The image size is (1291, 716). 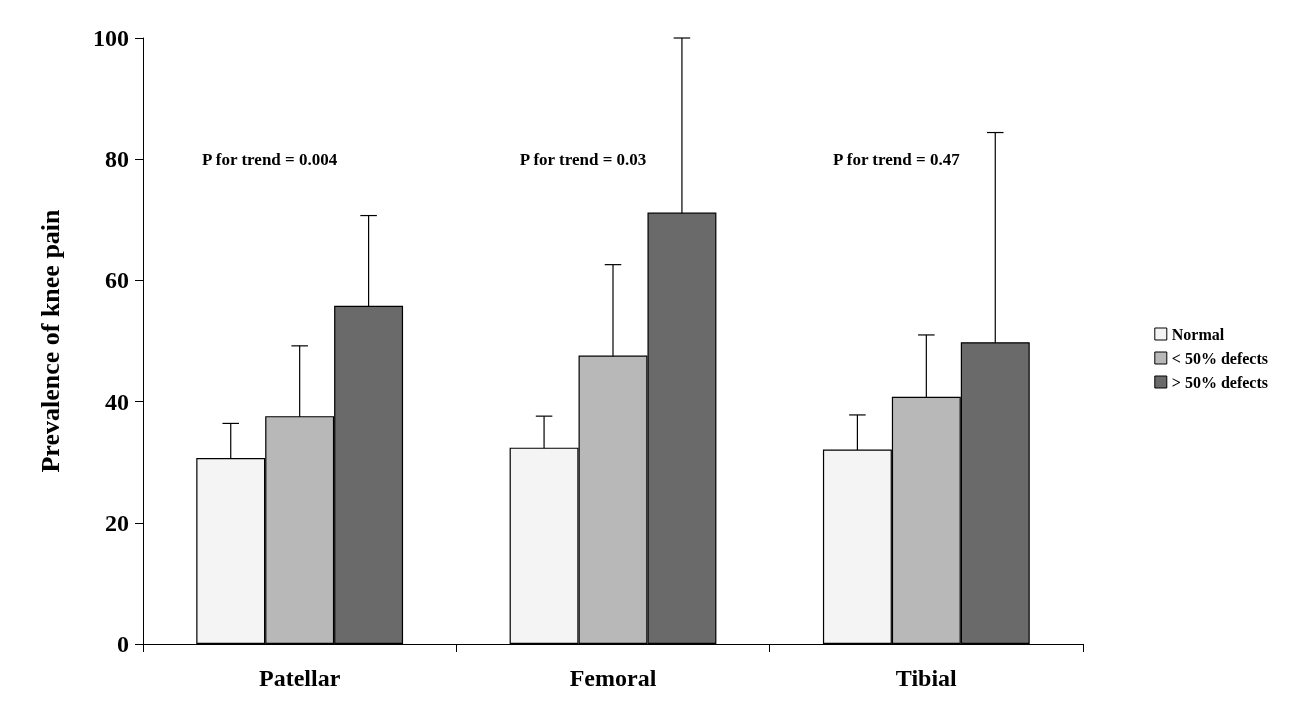 What do you see at coordinates (613, 678) in the screenshot?
I see `x-tick-label: Femoral` at bounding box center [613, 678].